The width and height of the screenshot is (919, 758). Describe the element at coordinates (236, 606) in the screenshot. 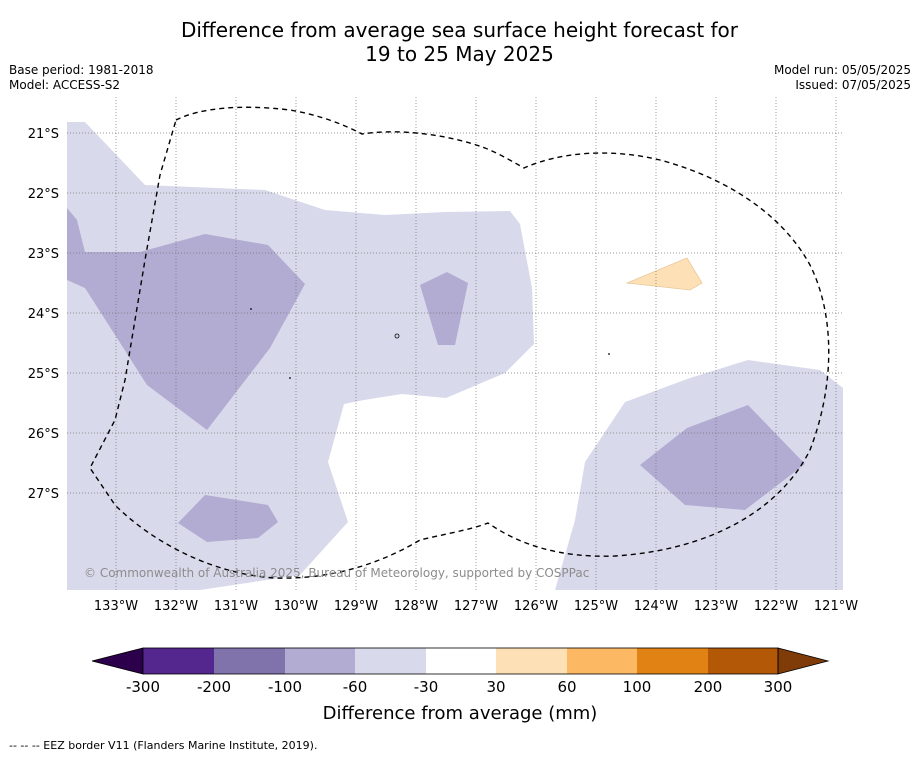

I see `lon-label: 131°W` at that location.